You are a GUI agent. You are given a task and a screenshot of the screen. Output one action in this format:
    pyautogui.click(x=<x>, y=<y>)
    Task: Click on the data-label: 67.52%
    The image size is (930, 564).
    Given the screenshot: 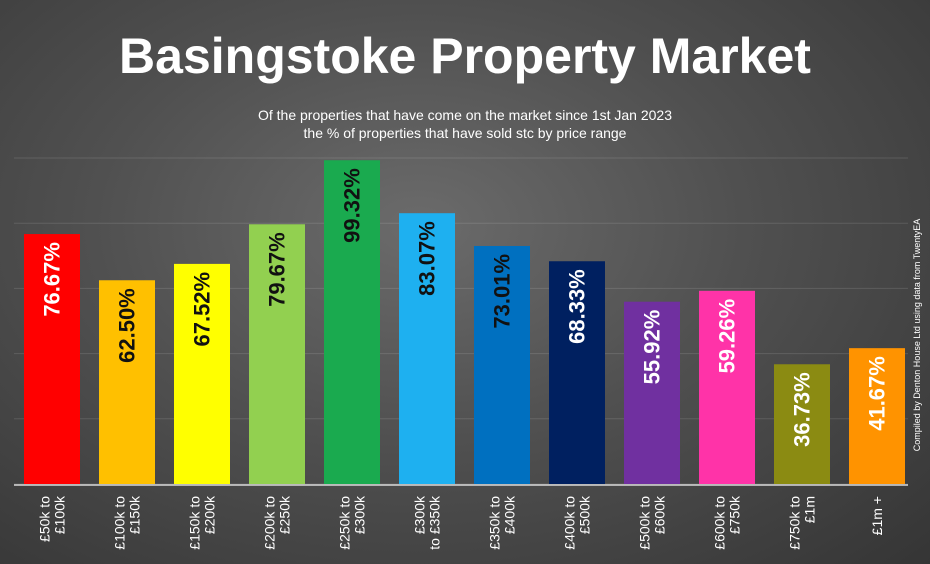 What is the action you would take?
    pyautogui.click(x=202, y=309)
    